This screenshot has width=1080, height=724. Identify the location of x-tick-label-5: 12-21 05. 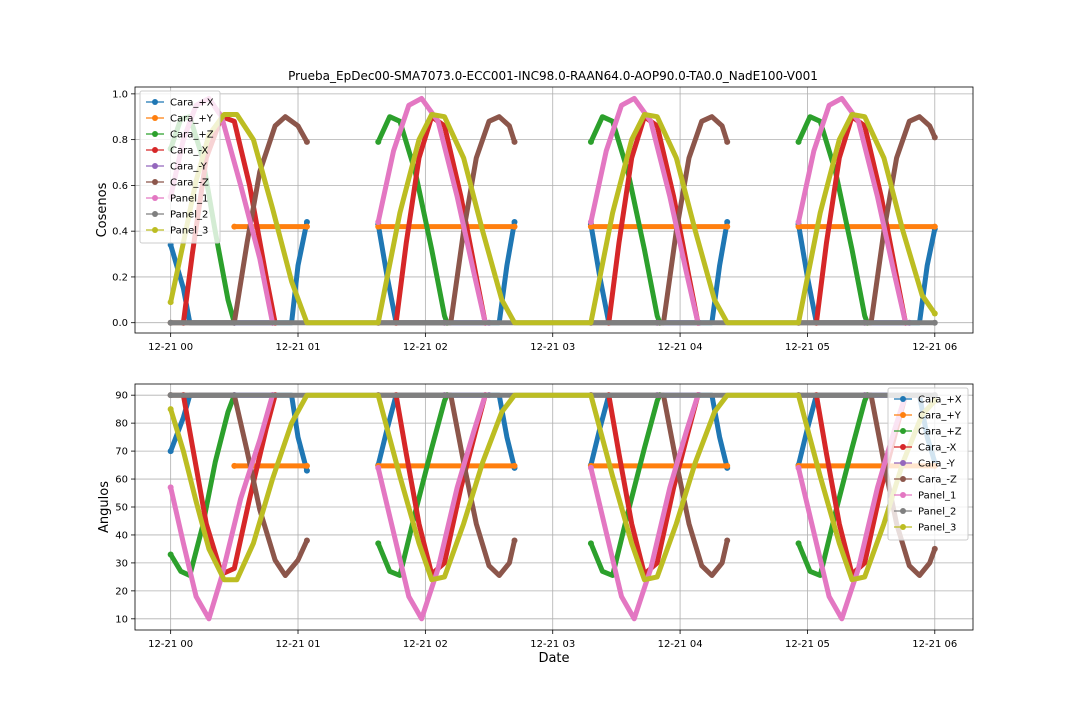
(807, 347).